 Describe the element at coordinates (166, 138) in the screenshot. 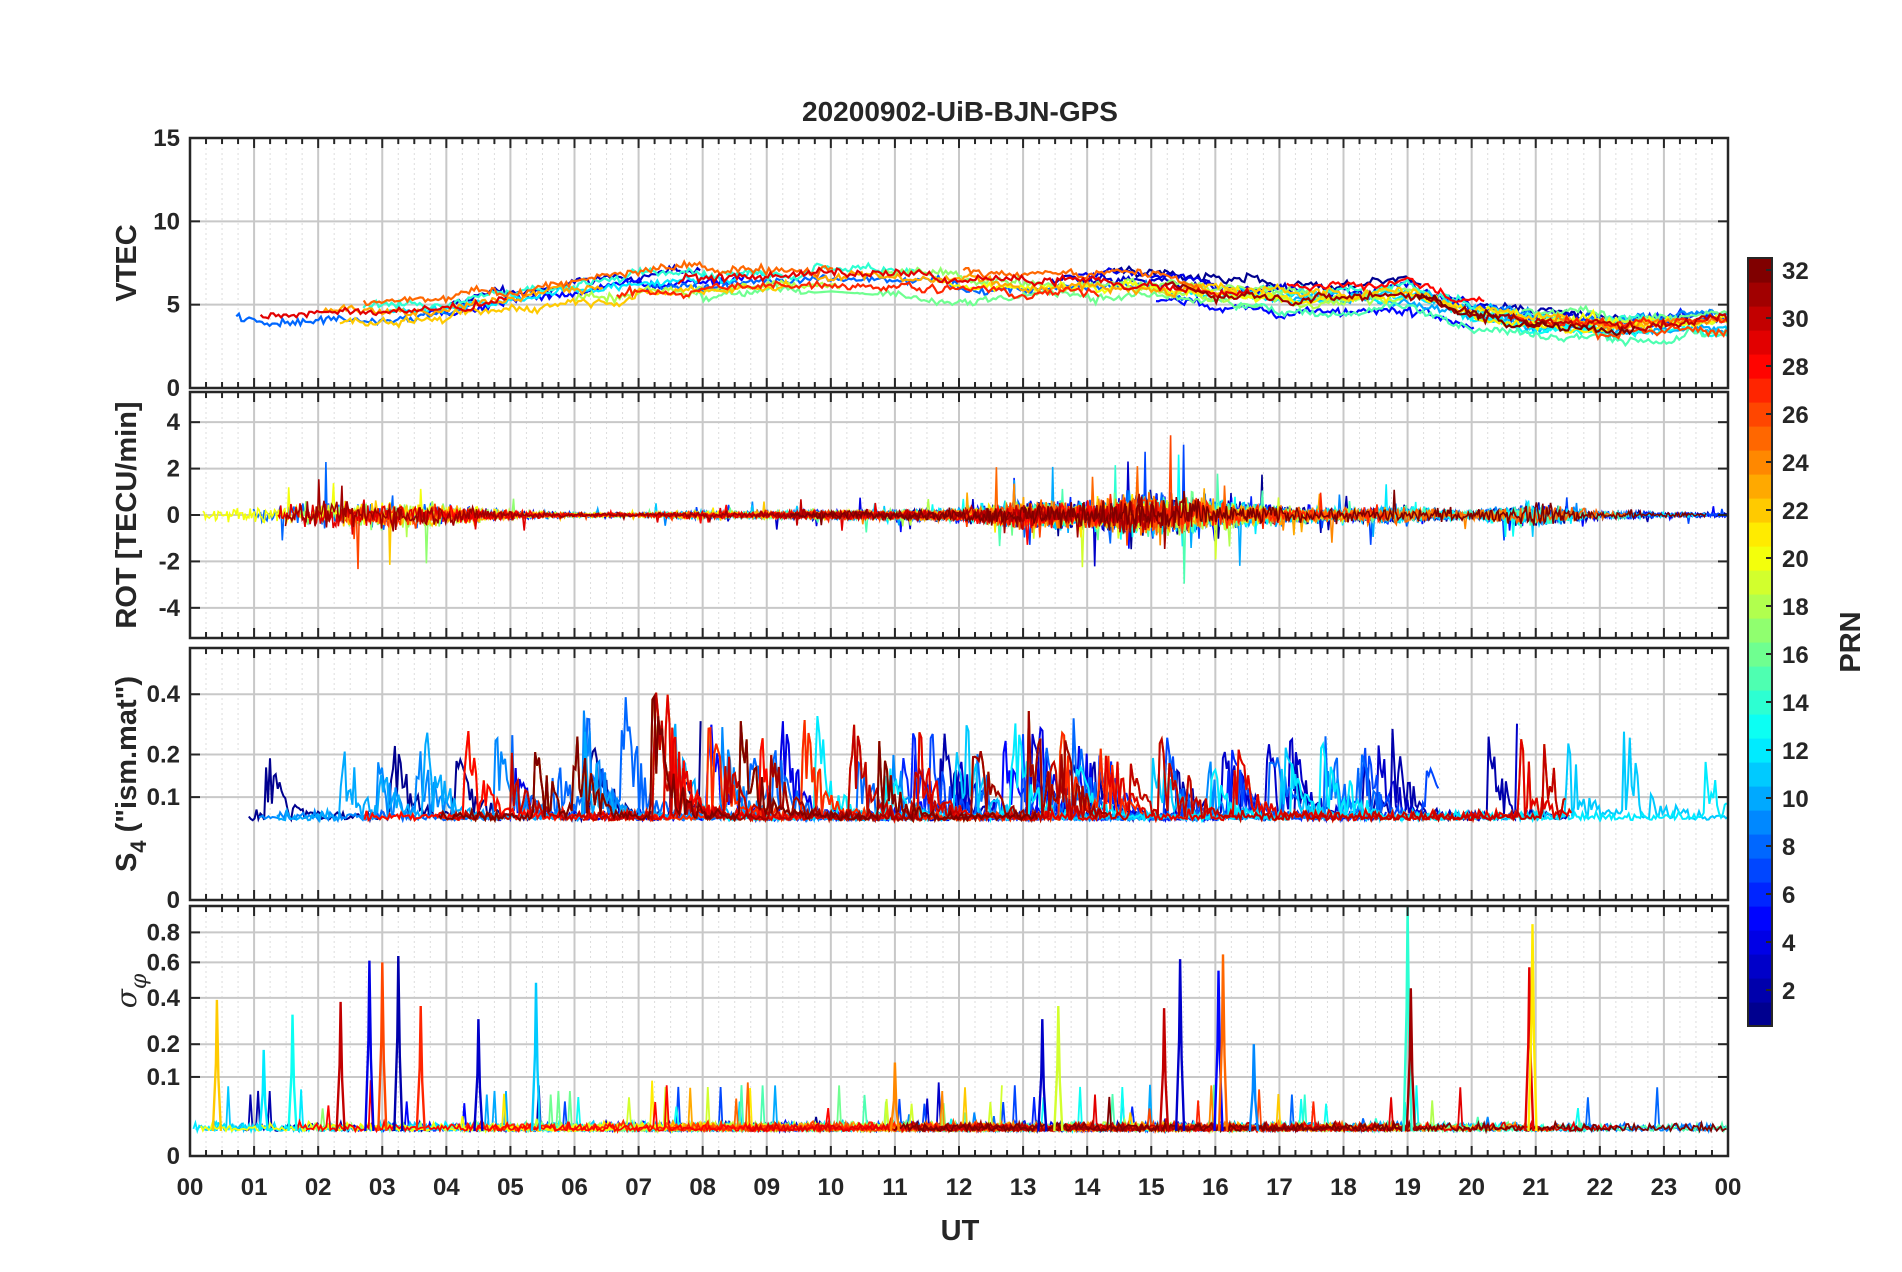

I see `y-tick-label: 15` at that location.